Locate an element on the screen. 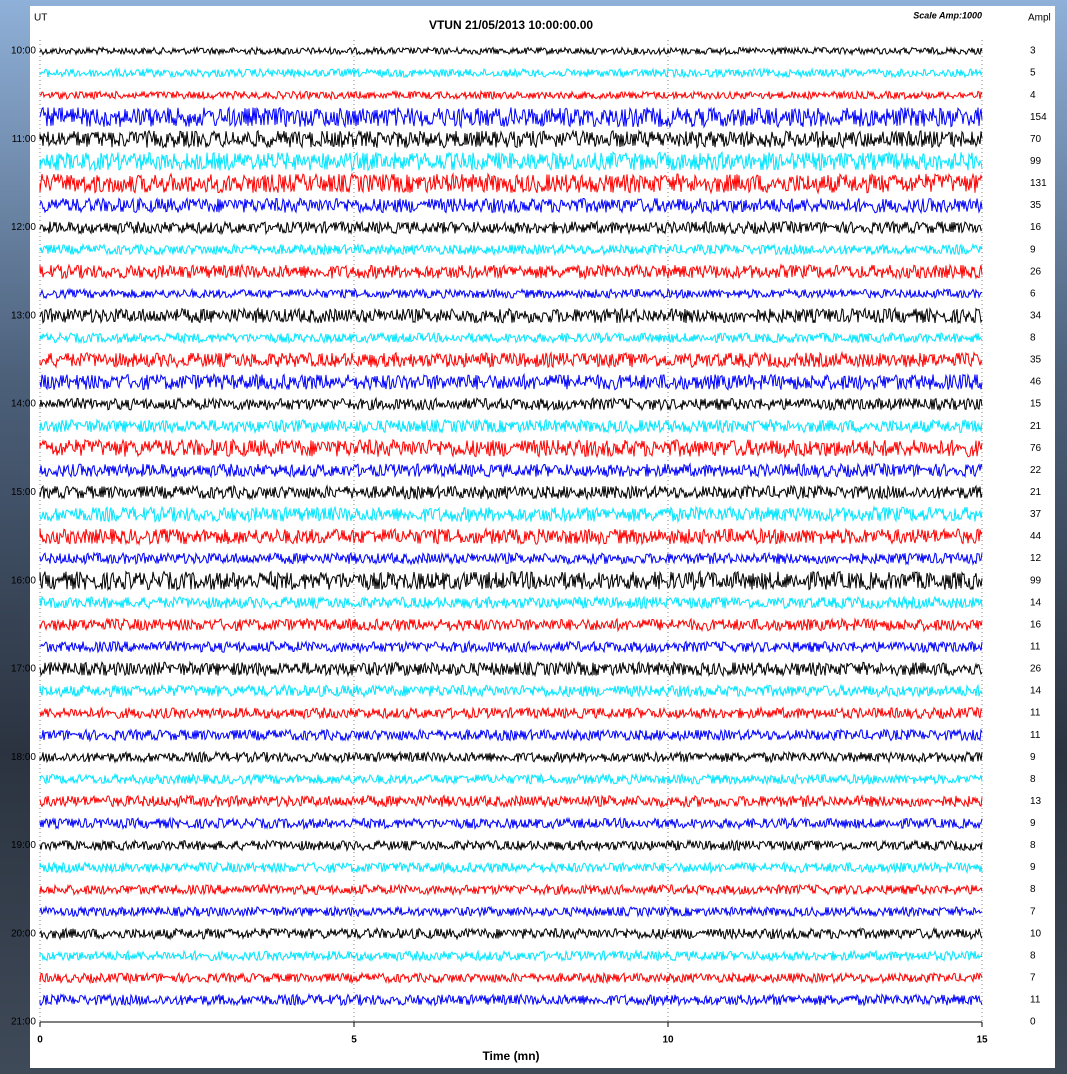 This screenshot has height=1074, width=1067. row-label: 17:00 is located at coordinates (23, 669).